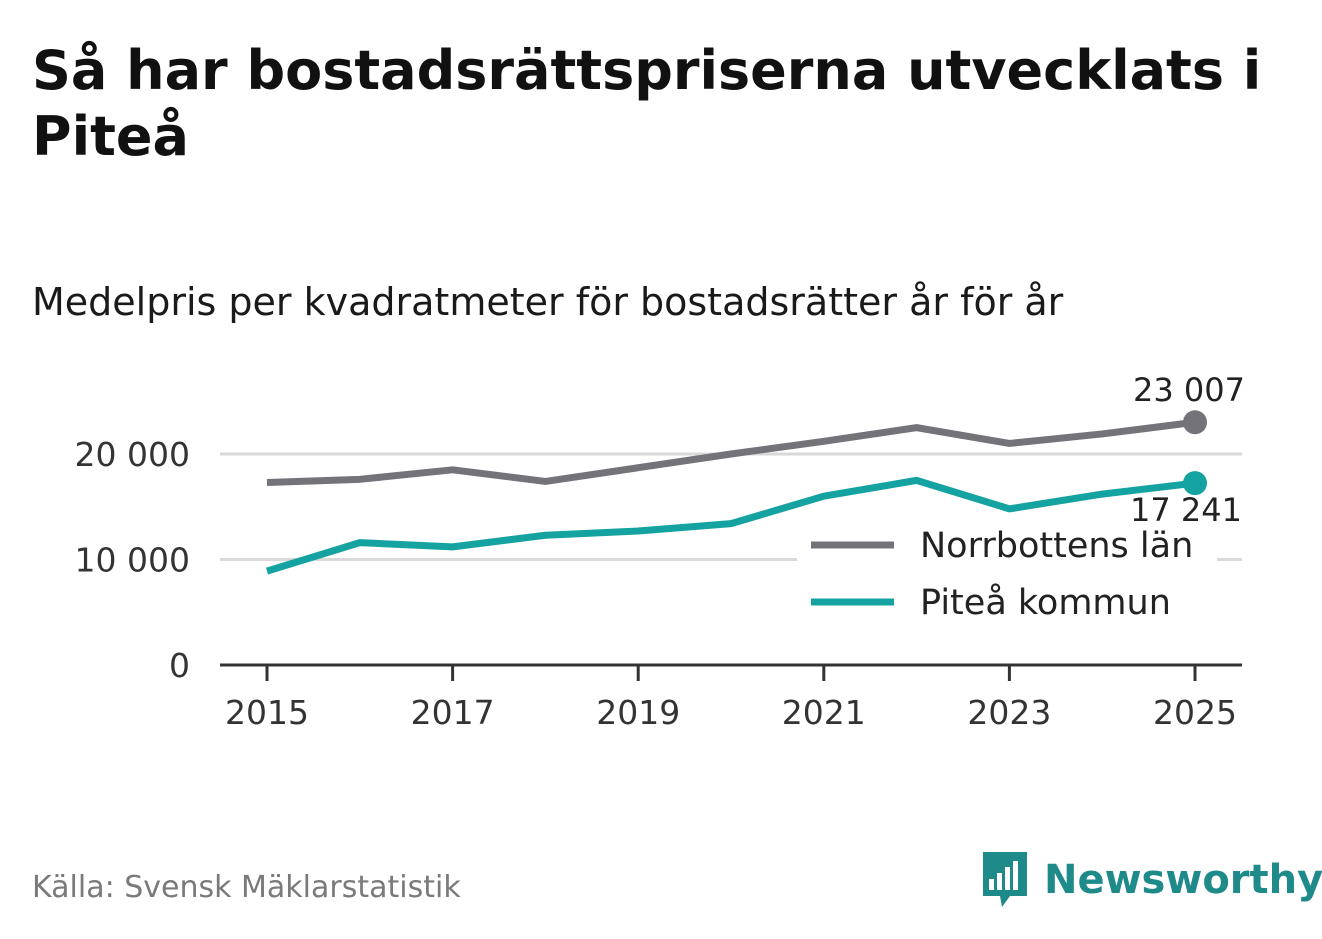 This screenshot has width=1322, height=939. I want to click on legend-label-norrbottens-lan: Norrbottens län, so click(1056, 546).